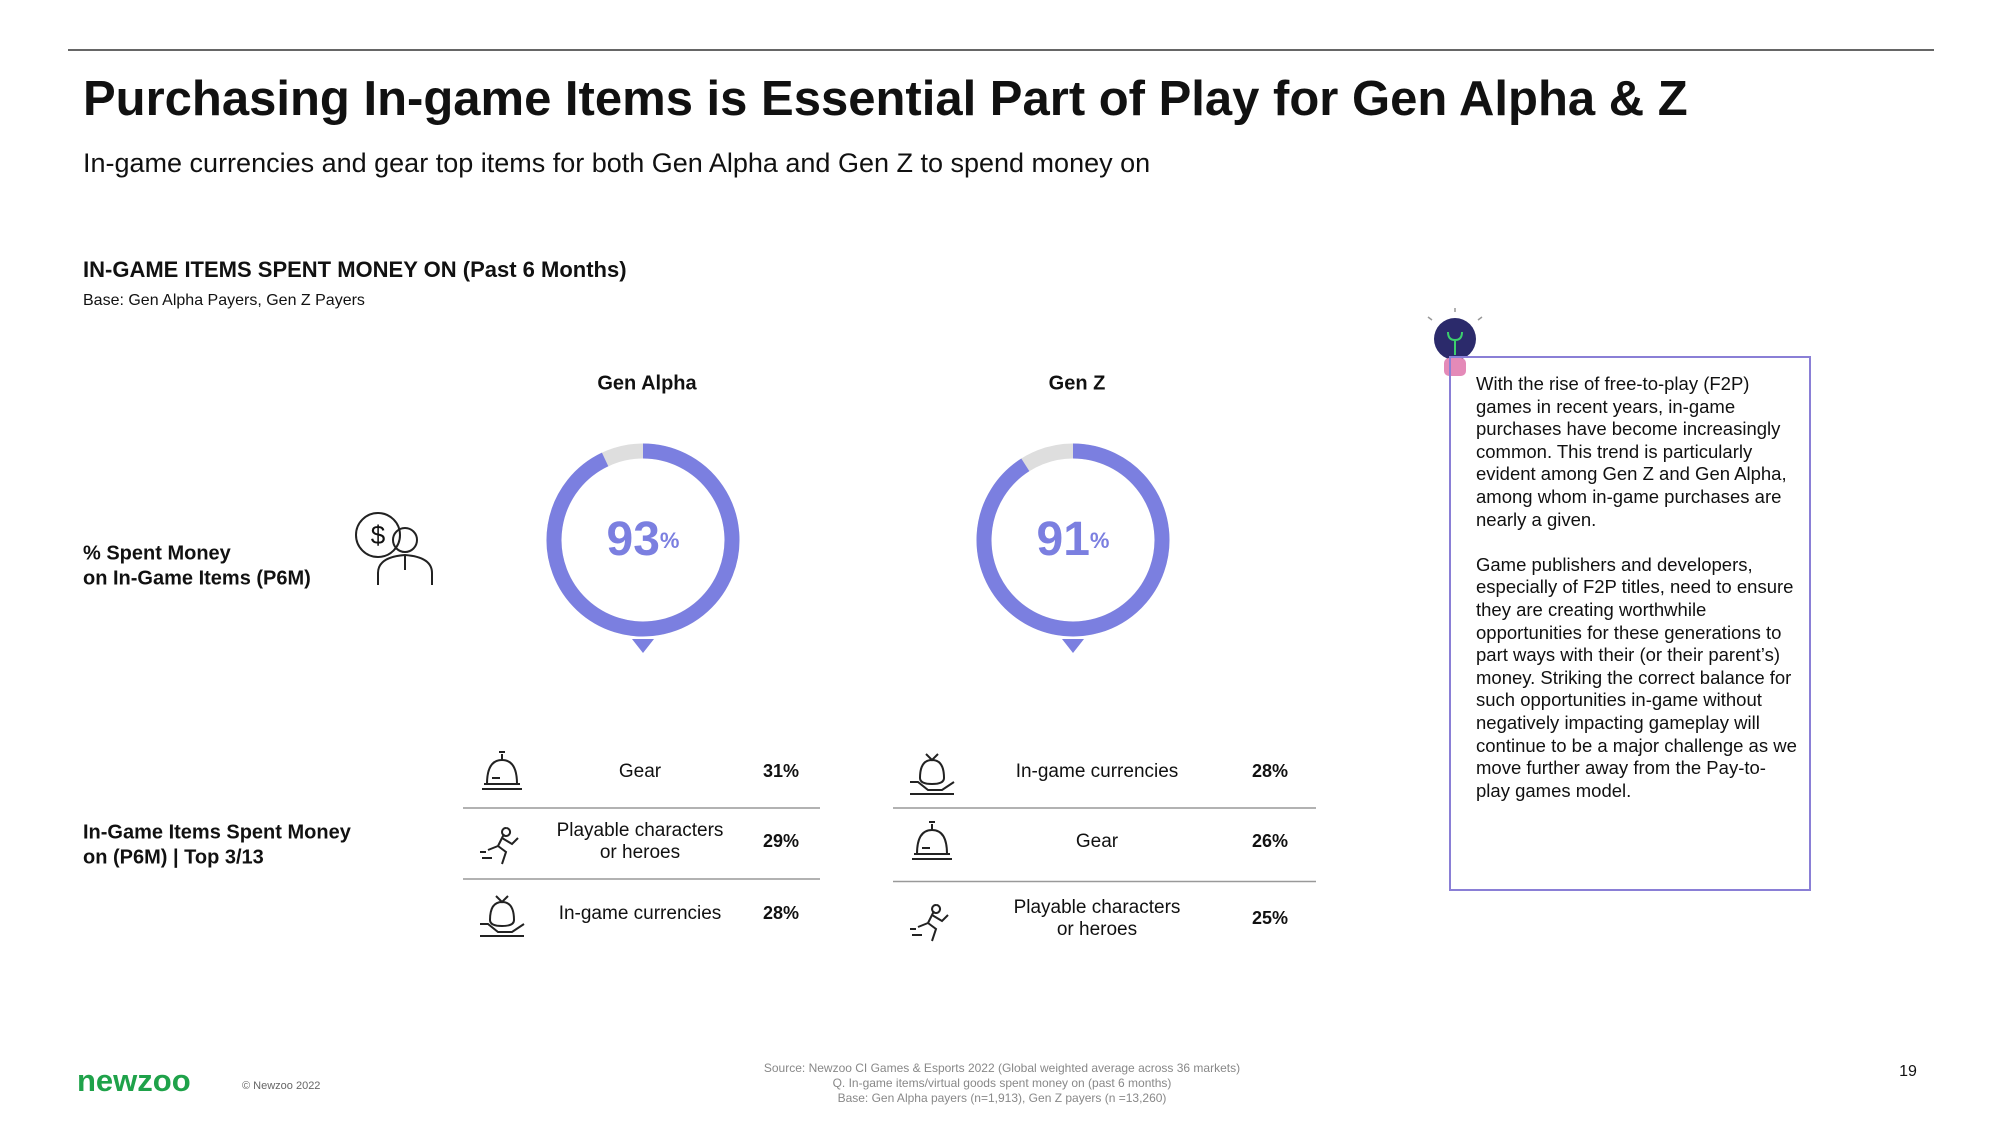  I want to click on section-base: Base: Gen Alpha Payers, Gen Z Payers, so click(224, 300).